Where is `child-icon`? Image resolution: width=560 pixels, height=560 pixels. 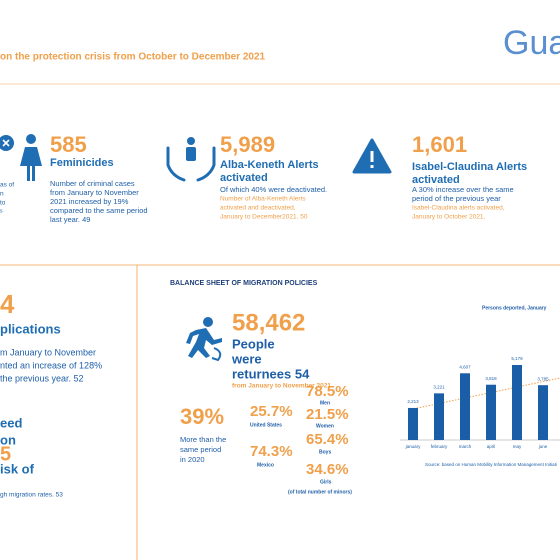
child-icon is located at coordinates (191, 149).